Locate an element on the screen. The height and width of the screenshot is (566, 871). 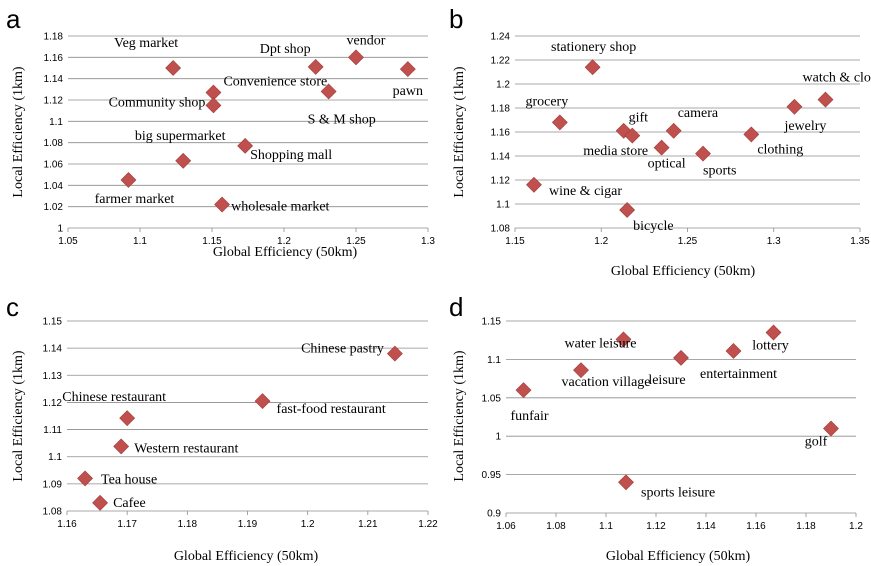
data-point-label: clothing is located at coordinates (780, 149).